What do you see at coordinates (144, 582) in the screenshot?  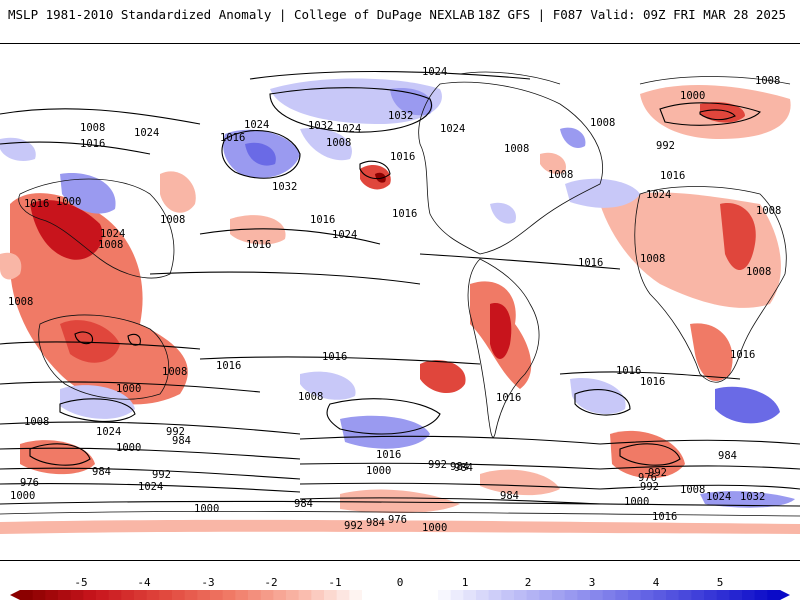 I see `colorbar-tick-label: -4` at bounding box center [144, 582].